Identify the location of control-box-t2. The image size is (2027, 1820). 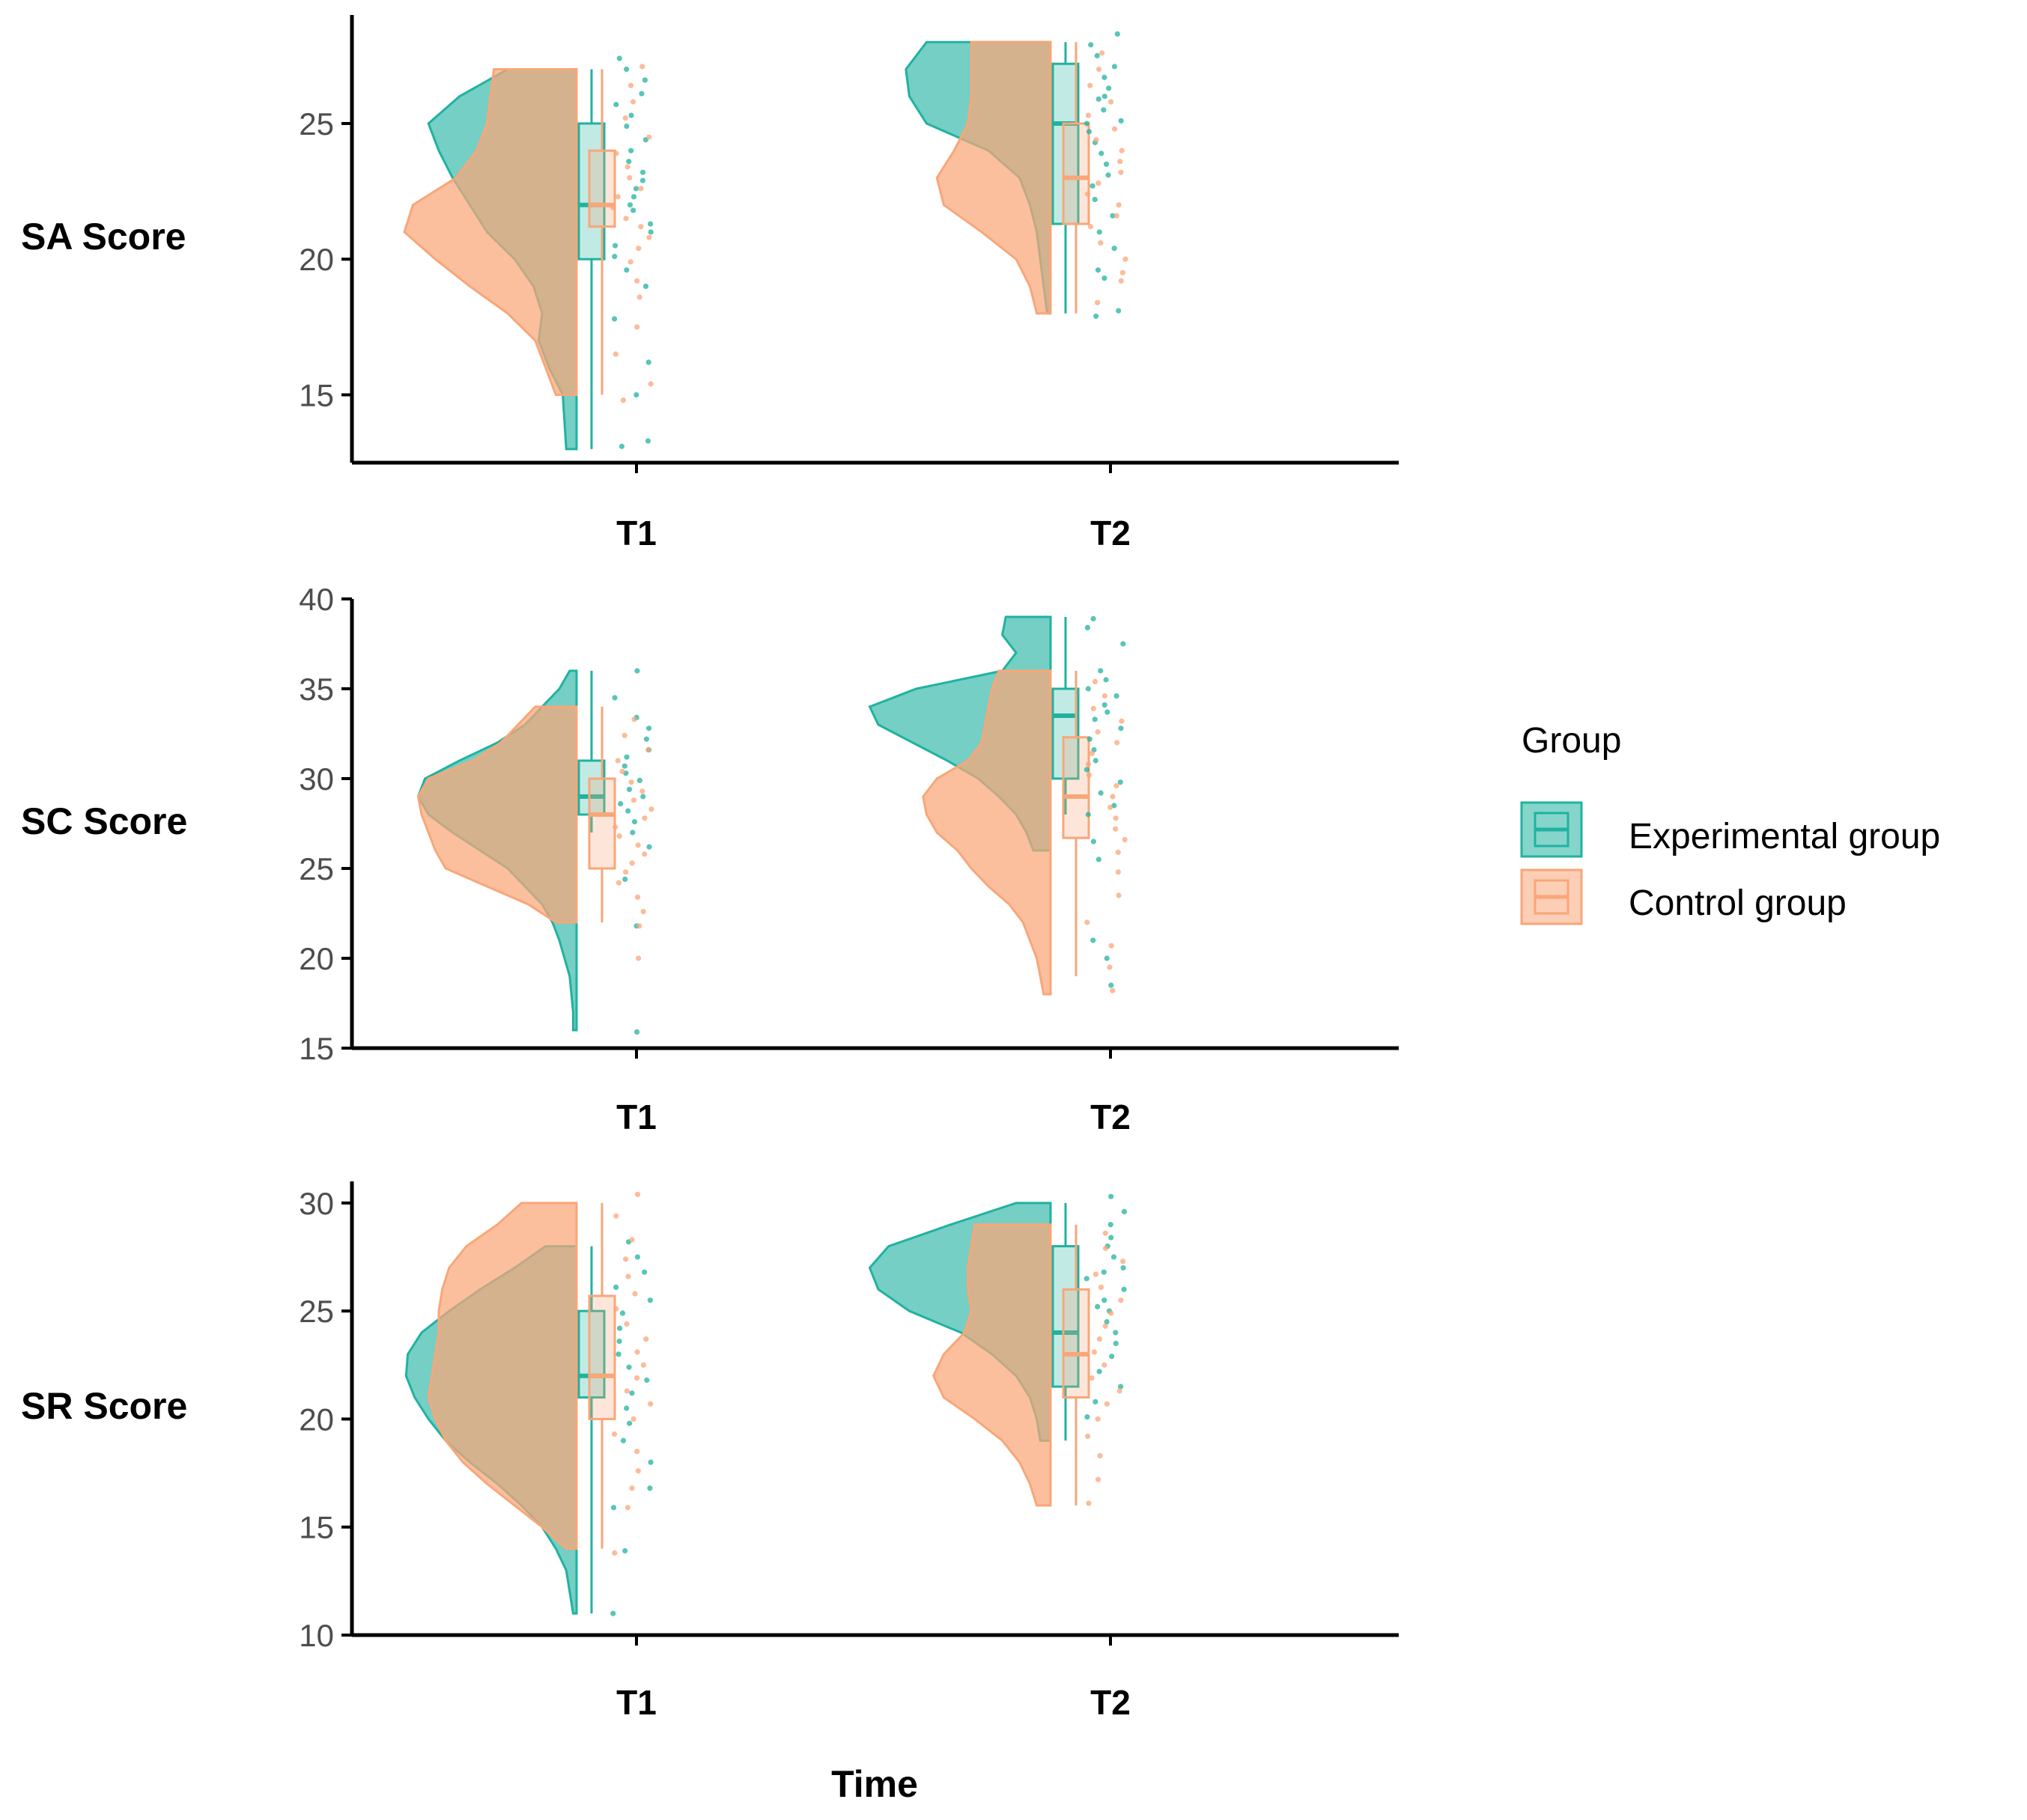
(1076, 173).